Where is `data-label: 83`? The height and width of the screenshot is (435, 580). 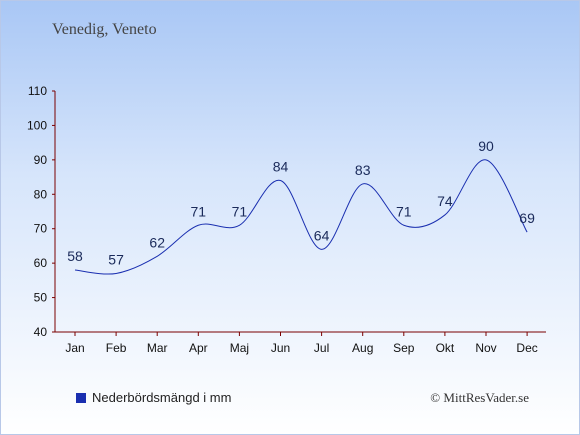 data-label: 83 is located at coordinates (363, 170).